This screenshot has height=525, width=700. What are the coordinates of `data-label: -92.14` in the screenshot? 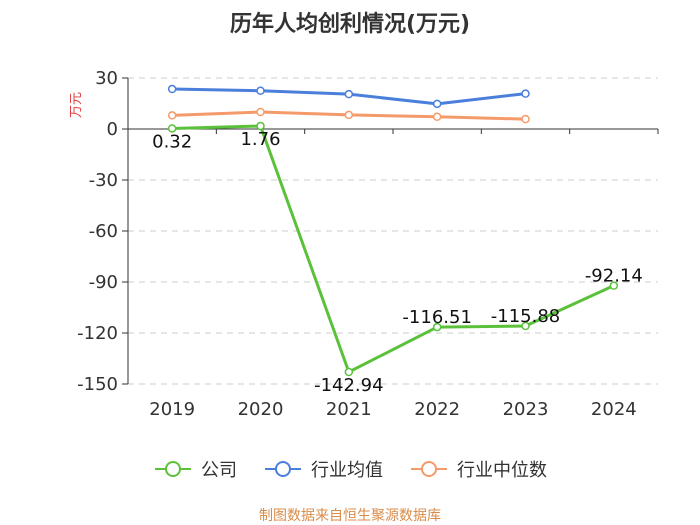 It's located at (614, 276).